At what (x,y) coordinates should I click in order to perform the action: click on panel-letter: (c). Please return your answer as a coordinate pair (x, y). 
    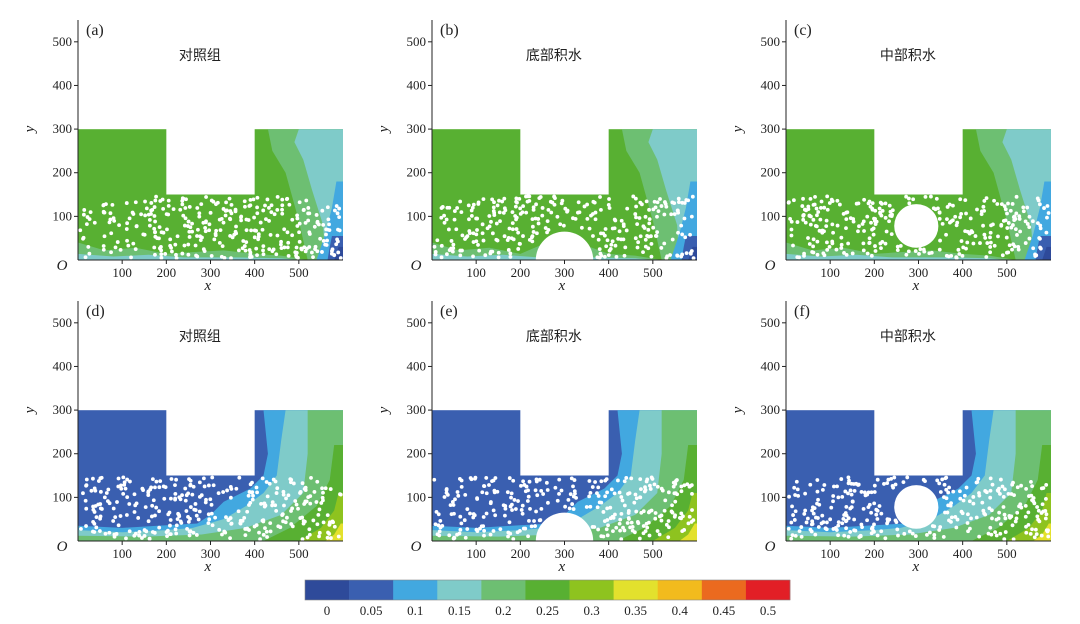
    Looking at the image, I should click on (803, 30).